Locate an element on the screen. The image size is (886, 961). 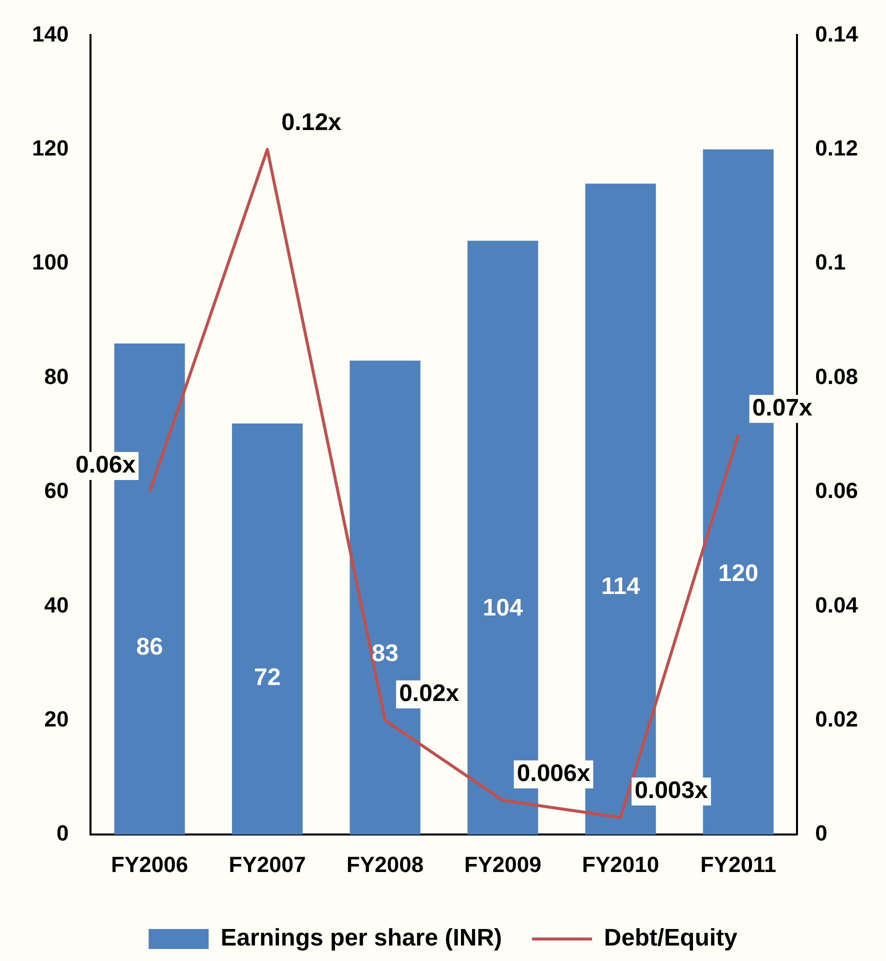
y2-tick-label: 0.12 is located at coordinates (836, 147).